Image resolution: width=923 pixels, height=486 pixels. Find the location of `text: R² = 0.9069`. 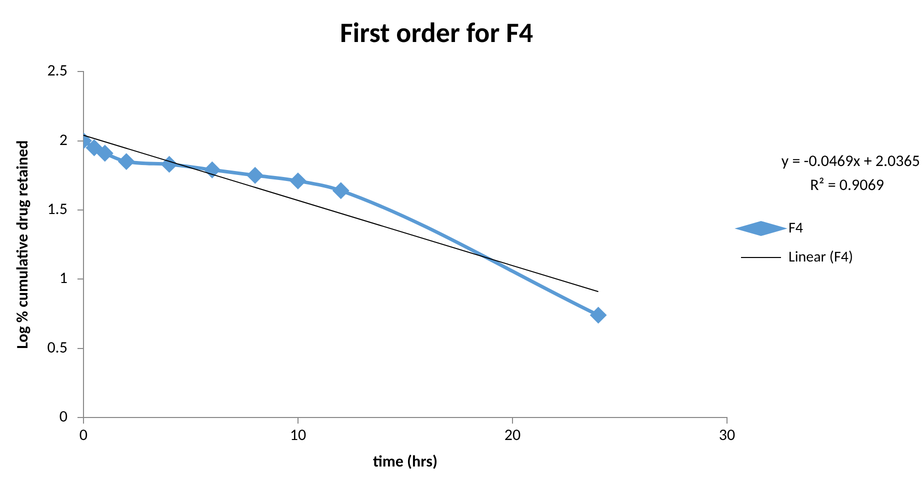

text: R² = 0.9069 is located at coordinates (847, 186).